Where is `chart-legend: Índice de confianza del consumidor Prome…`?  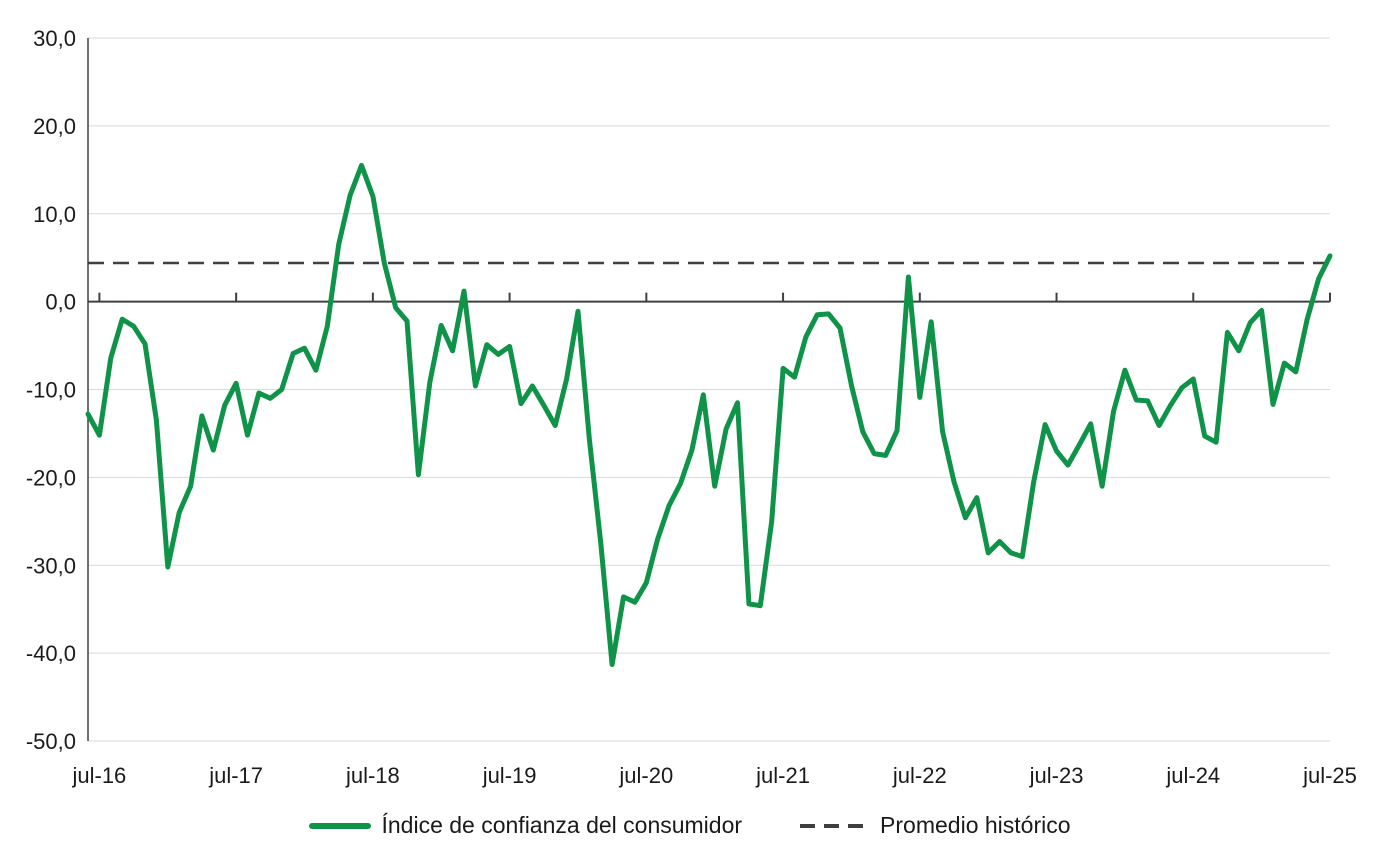 chart-legend: Índice de confianza del consumidor Prome… is located at coordinates (690, 825).